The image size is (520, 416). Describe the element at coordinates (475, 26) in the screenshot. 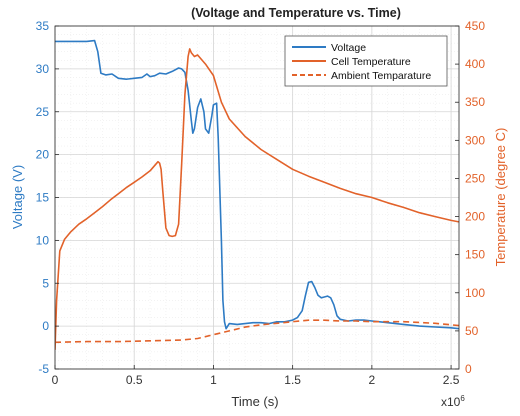

I see `y-right-tick-label: 450` at that location.